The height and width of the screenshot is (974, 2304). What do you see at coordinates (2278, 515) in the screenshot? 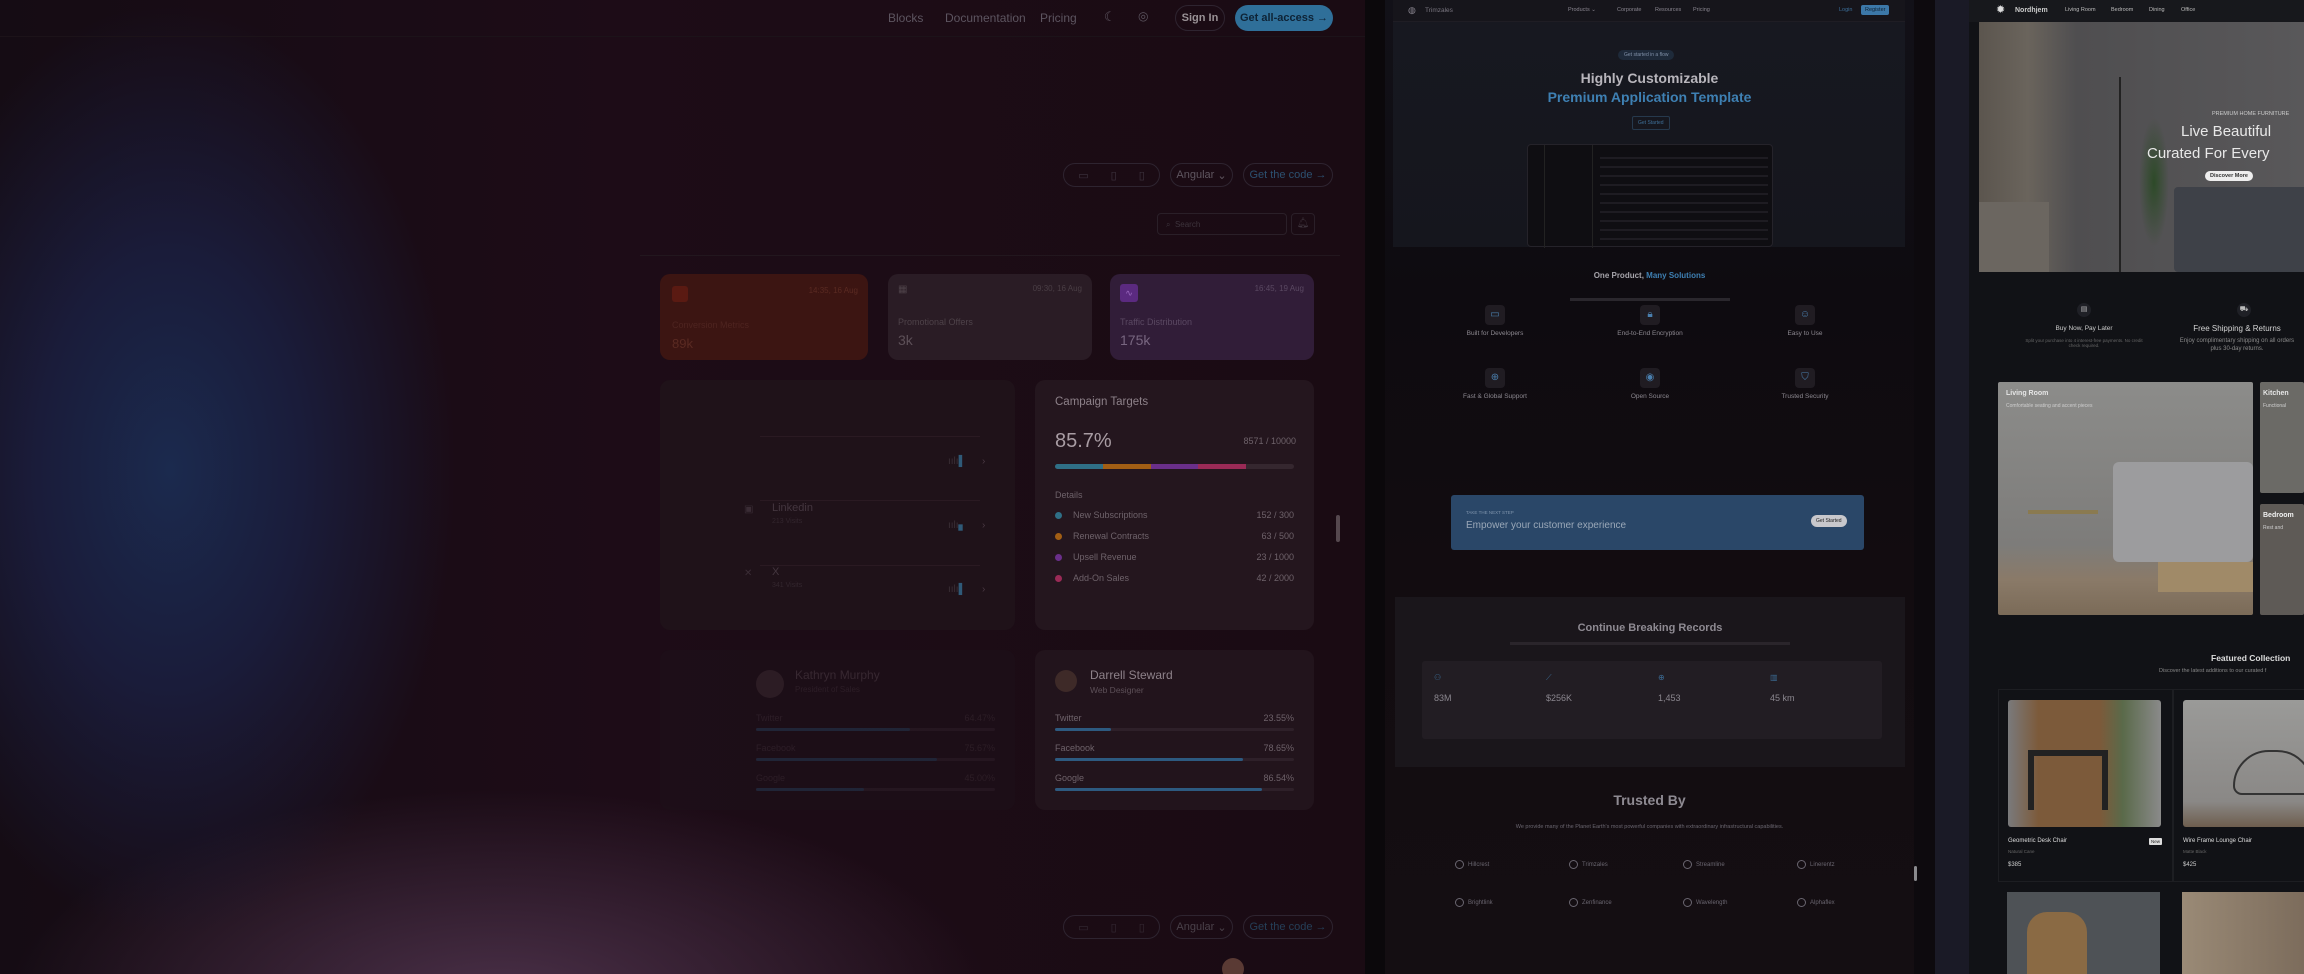
I see `room-title: Bedroom` at bounding box center [2278, 515].